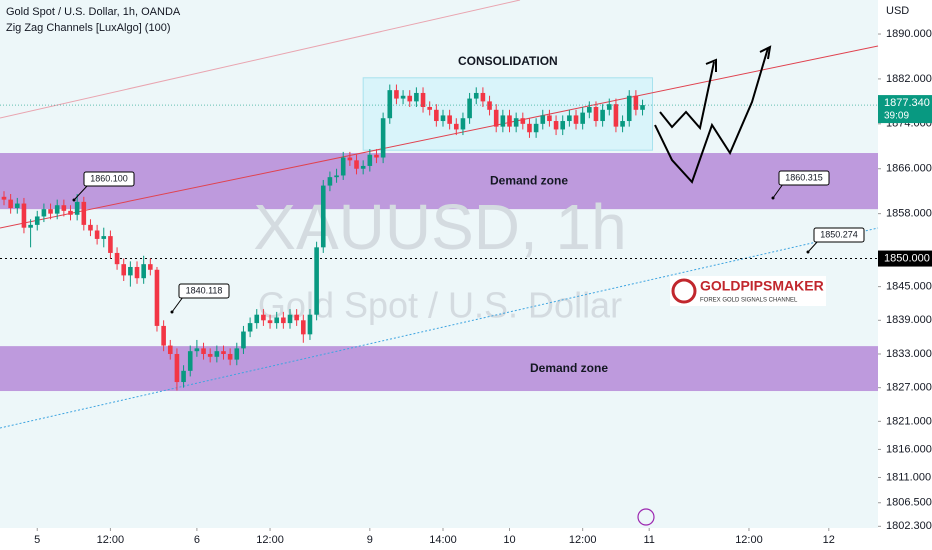 The width and height of the screenshot is (932, 550). What do you see at coordinates (905, 275) in the screenshot?
I see `price-axis` at bounding box center [905, 275].